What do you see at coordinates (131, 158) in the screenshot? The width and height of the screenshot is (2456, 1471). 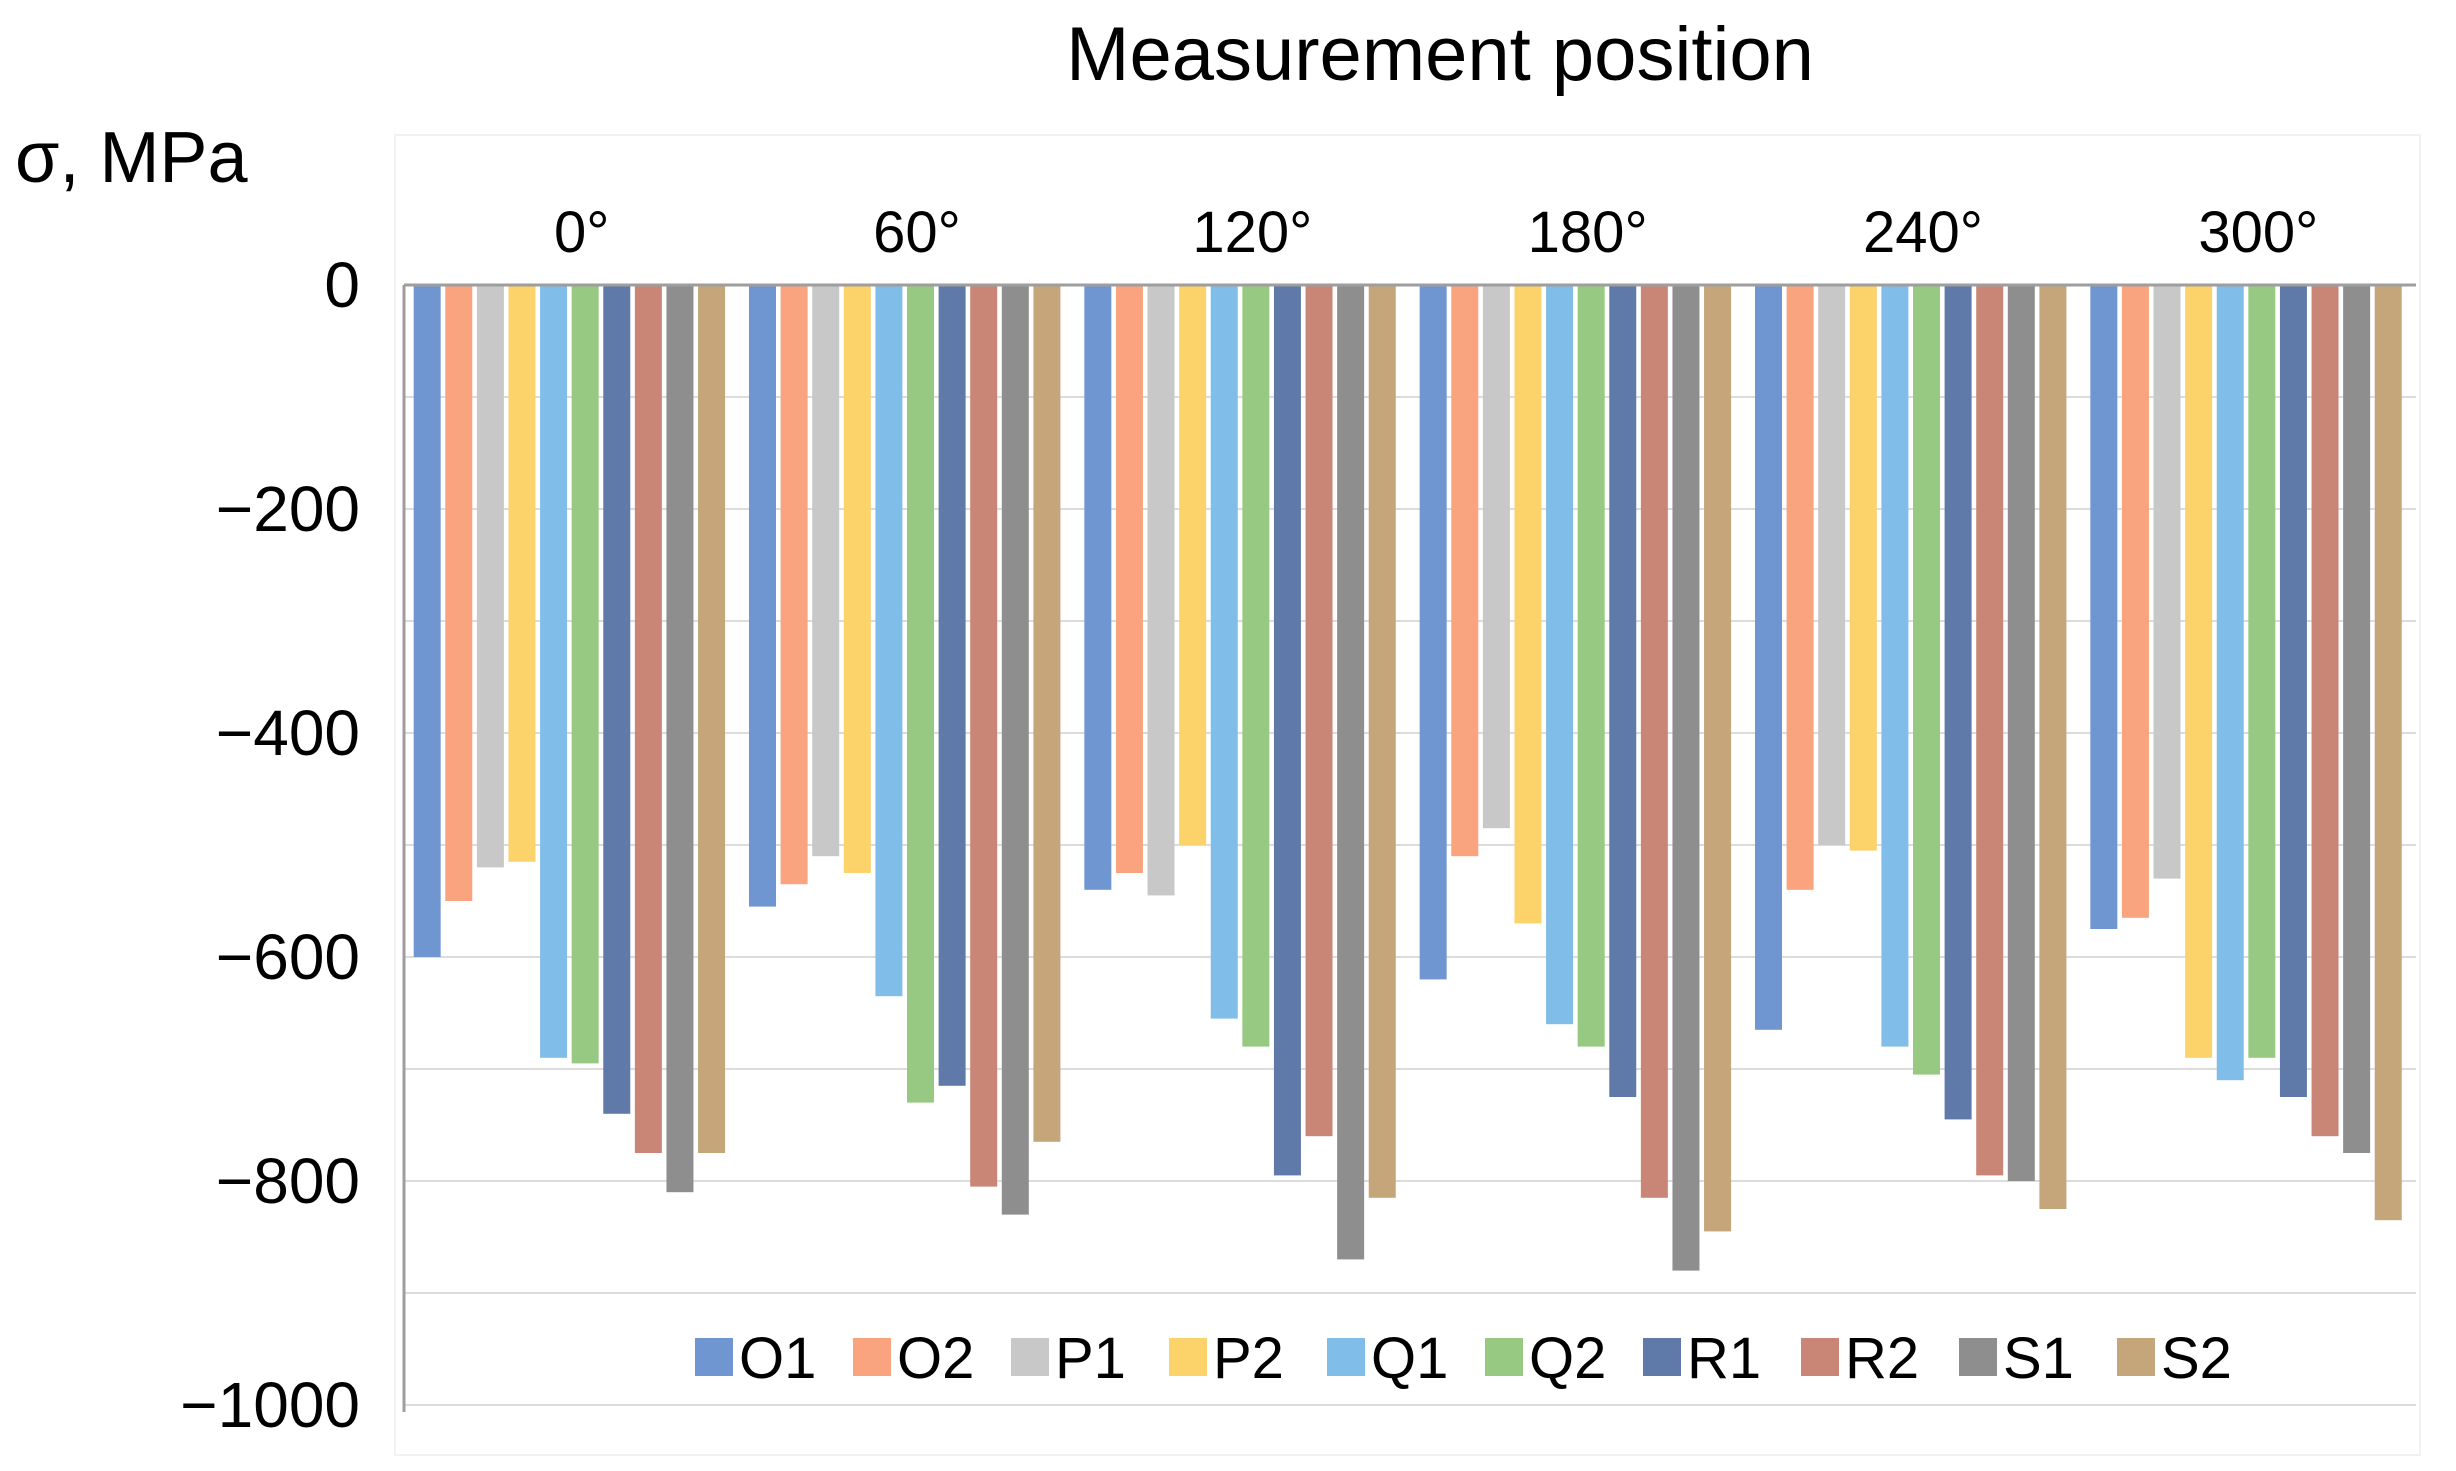 I see `y-axis-label: σ, MPa` at bounding box center [131, 158].